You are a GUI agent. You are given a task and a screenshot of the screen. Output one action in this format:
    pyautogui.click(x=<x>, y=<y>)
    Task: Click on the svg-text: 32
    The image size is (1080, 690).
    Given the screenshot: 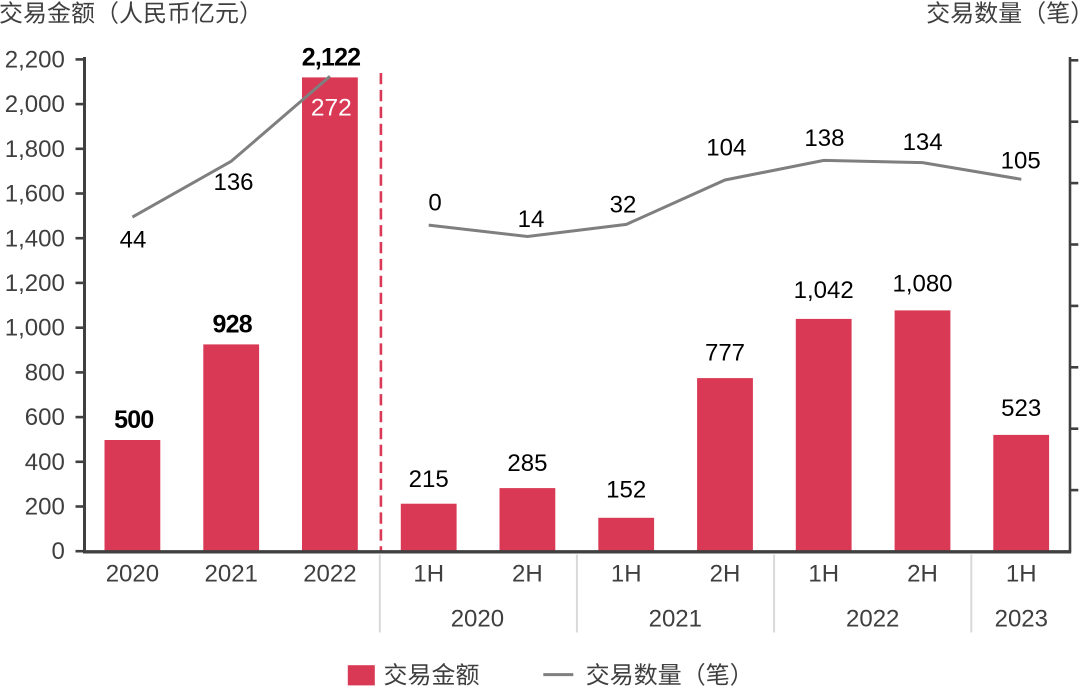 What is the action you would take?
    pyautogui.click(x=623, y=205)
    